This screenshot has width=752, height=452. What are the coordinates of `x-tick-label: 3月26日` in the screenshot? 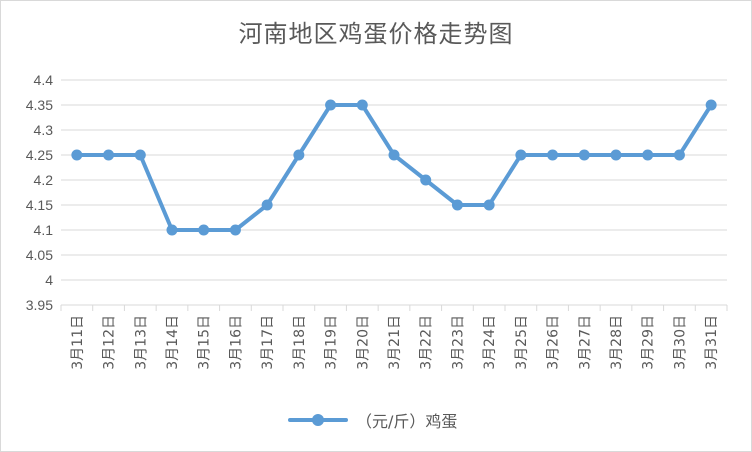 It's located at (554, 342).